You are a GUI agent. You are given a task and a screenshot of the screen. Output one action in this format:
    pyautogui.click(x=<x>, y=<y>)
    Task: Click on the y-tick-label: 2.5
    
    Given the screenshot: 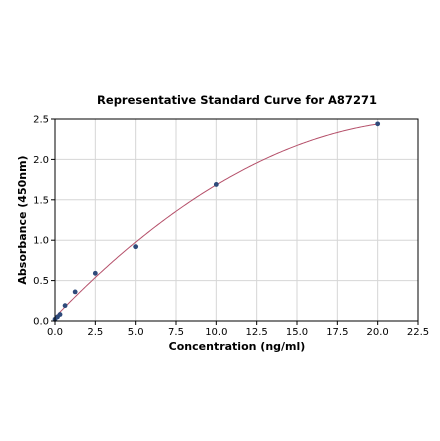 What is the action you would take?
    pyautogui.click(x=41, y=120)
    